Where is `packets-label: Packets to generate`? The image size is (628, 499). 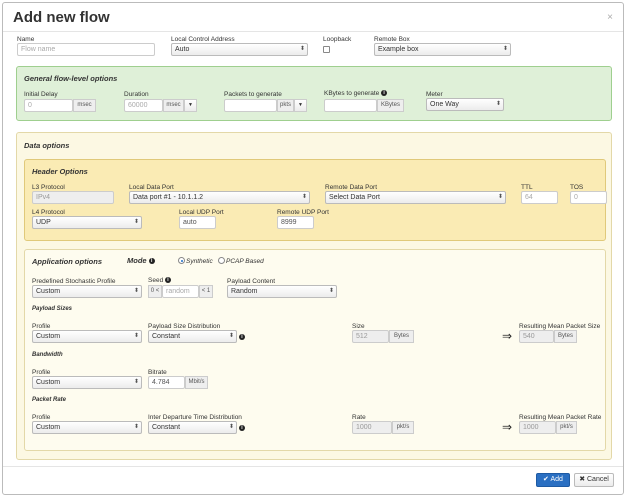 packets-label: Packets to generate is located at coordinates (253, 94).